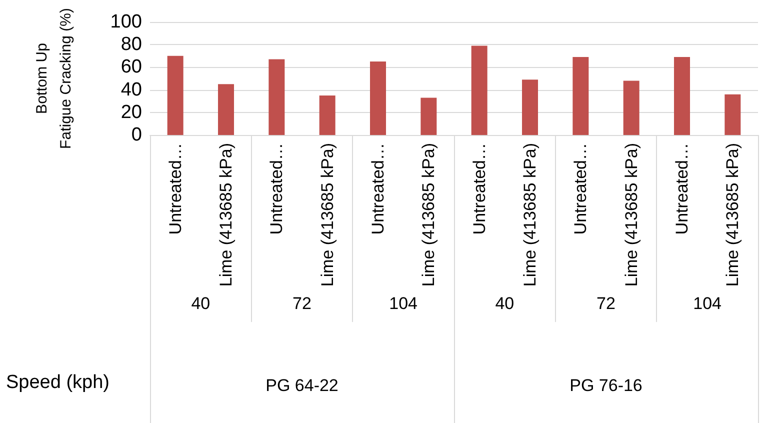 This screenshot has width=760, height=423. I want to click on y-tick-label: 80, so click(131, 45).